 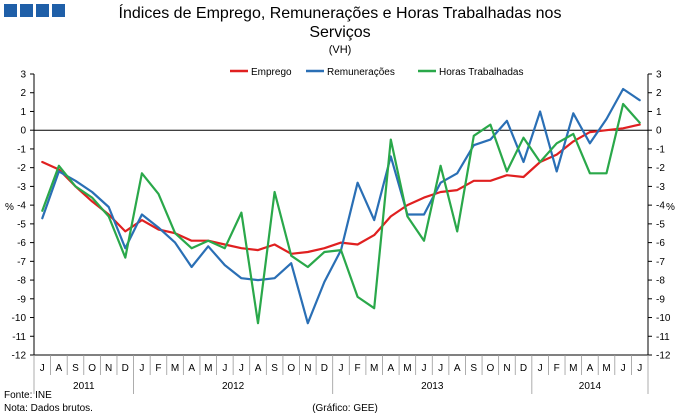 What do you see at coordinates (660, 243) in the screenshot?
I see `y-tick-label-right: -6` at bounding box center [660, 243].